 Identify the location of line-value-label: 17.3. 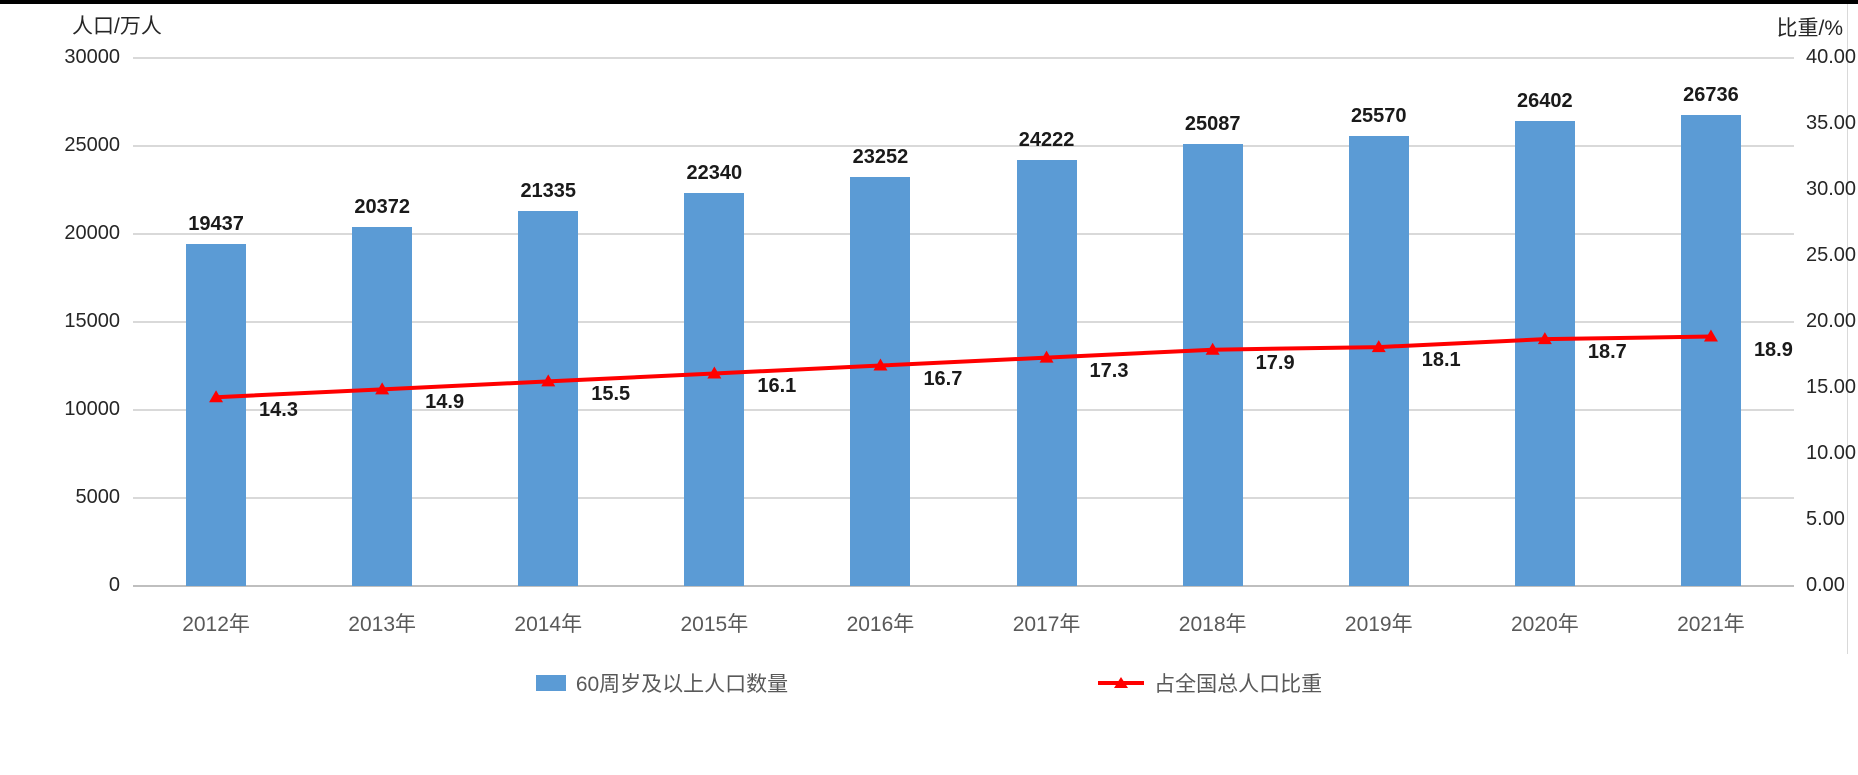
(1109, 370).